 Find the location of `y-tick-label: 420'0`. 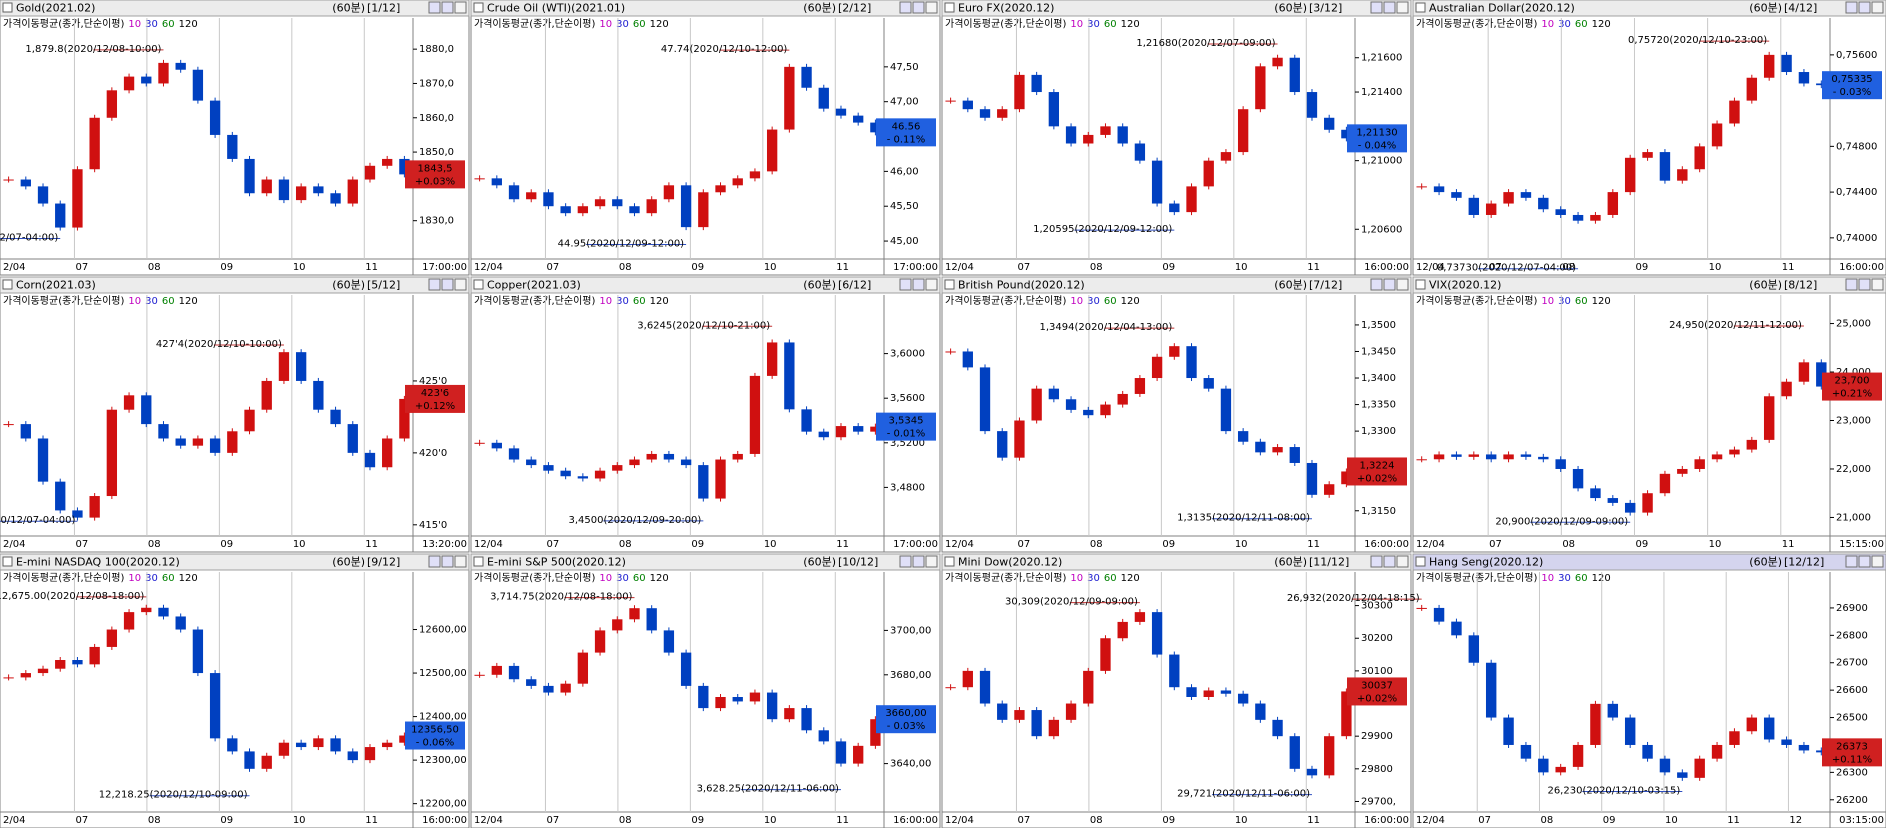

y-tick-label: 420'0 is located at coordinates (433, 453).